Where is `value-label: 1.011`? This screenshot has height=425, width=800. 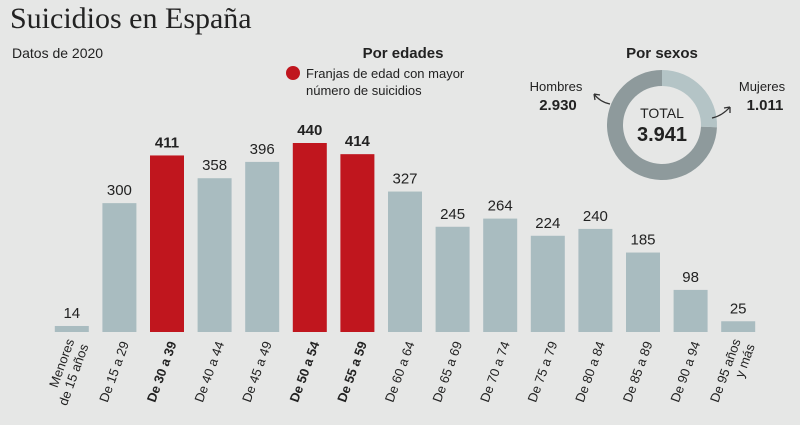 value-label: 1.011 is located at coordinates (765, 105).